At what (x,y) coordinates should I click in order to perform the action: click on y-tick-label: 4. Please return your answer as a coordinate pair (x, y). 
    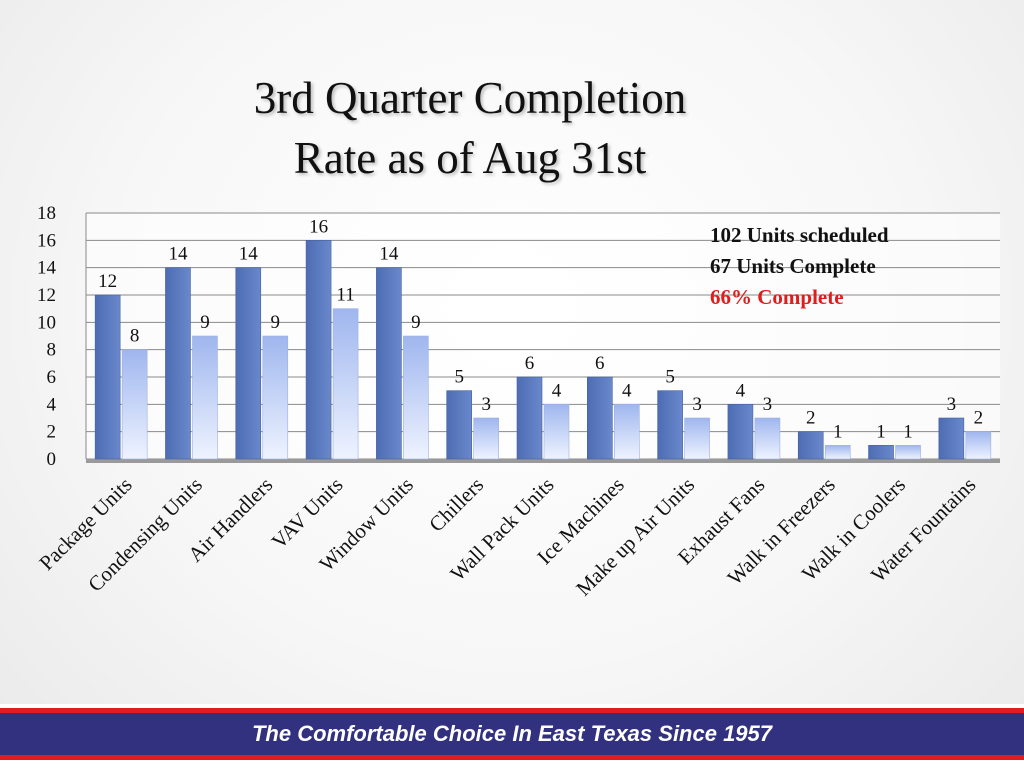
    Looking at the image, I should click on (52, 404).